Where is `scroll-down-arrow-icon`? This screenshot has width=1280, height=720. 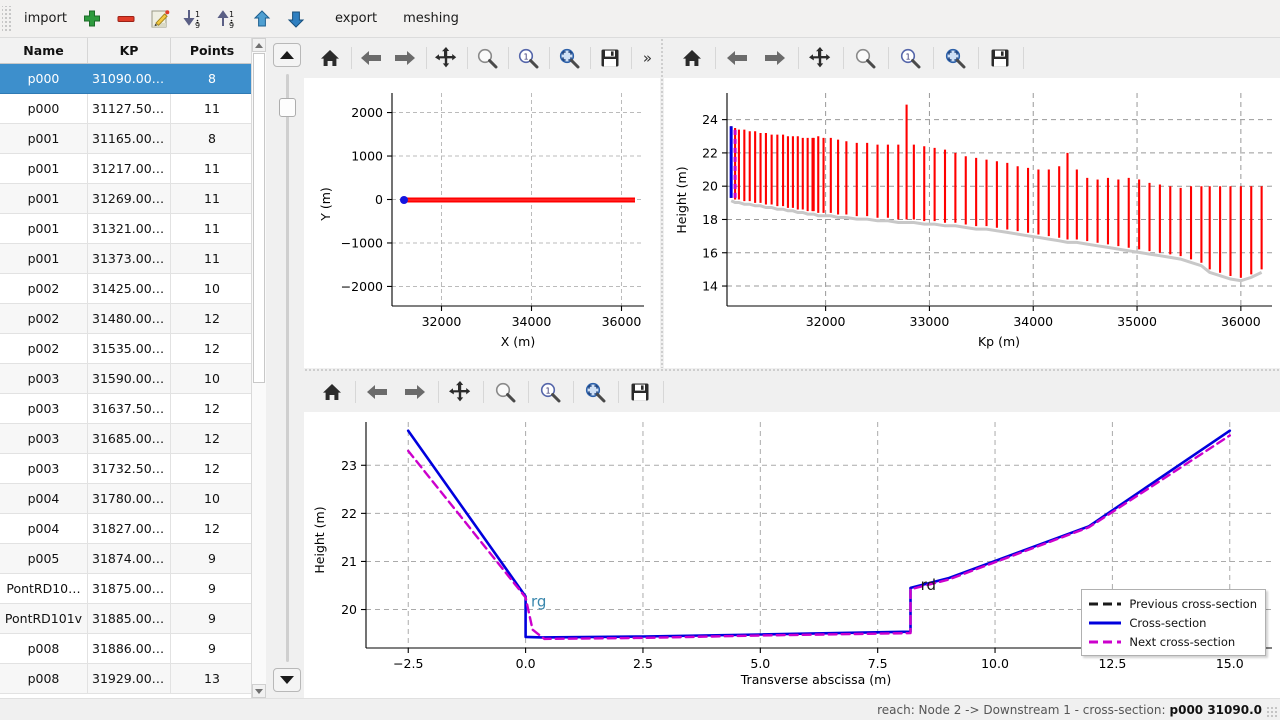
scroll-down-arrow-icon is located at coordinates (259, 691).